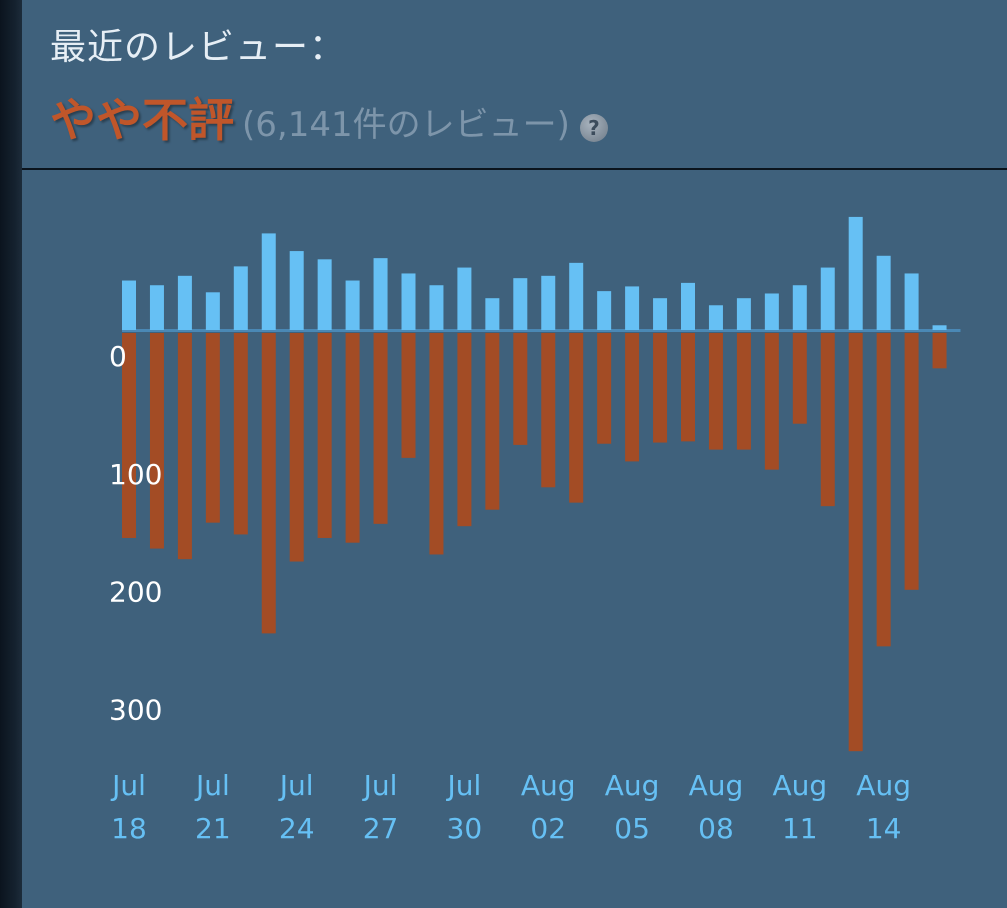 The image size is (1007, 908). What do you see at coordinates (142, 120) in the screenshot?
I see `rating-label: やや不評` at bounding box center [142, 120].